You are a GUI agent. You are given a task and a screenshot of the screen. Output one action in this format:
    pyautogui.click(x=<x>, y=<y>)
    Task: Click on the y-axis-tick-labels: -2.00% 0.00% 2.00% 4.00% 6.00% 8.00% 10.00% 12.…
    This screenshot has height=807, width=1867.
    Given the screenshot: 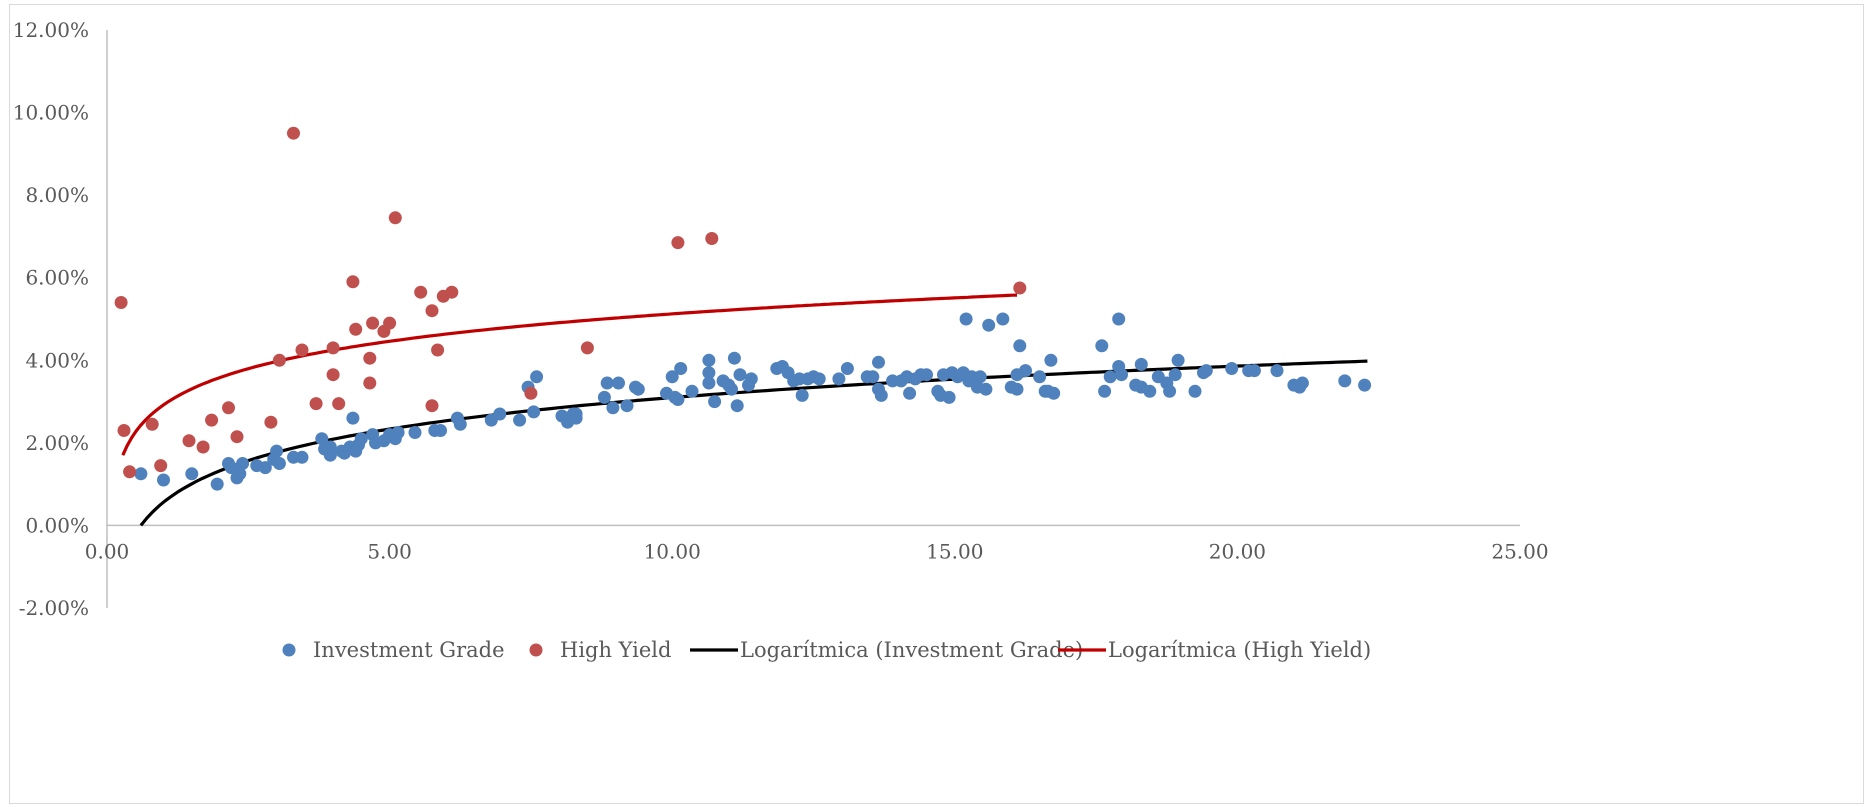 What is the action you would take?
    pyautogui.click(x=51, y=319)
    